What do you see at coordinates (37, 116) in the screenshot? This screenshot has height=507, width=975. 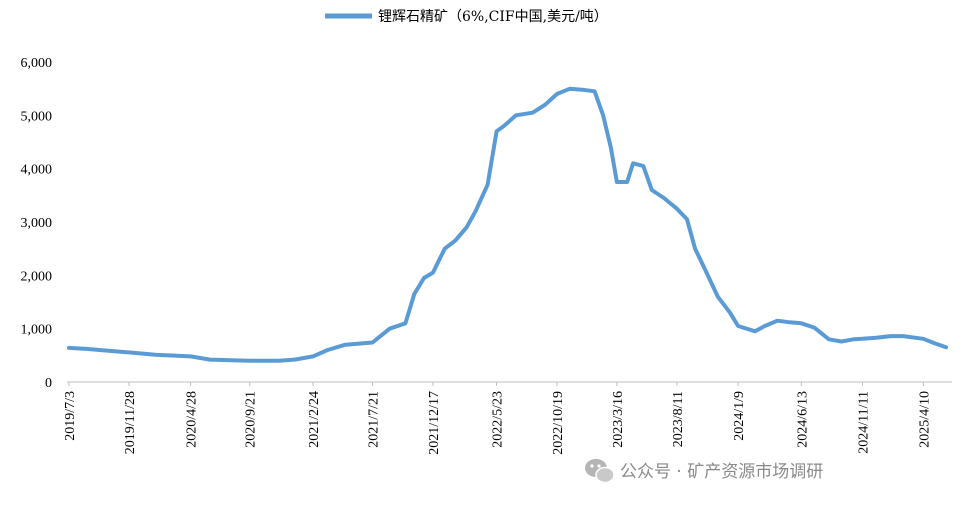 I see `y-tick-label: 5,000` at bounding box center [37, 116].